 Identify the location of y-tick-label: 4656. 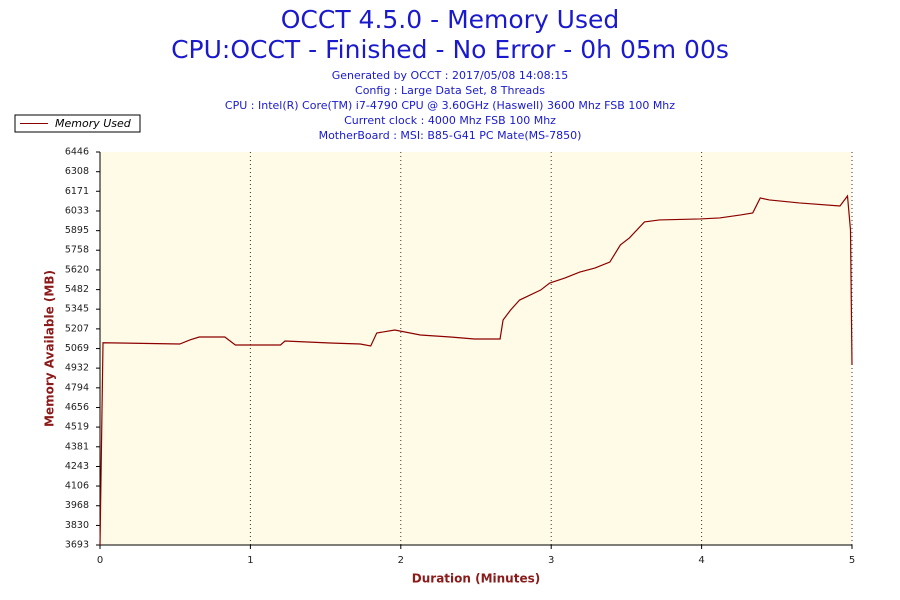
(77, 407).